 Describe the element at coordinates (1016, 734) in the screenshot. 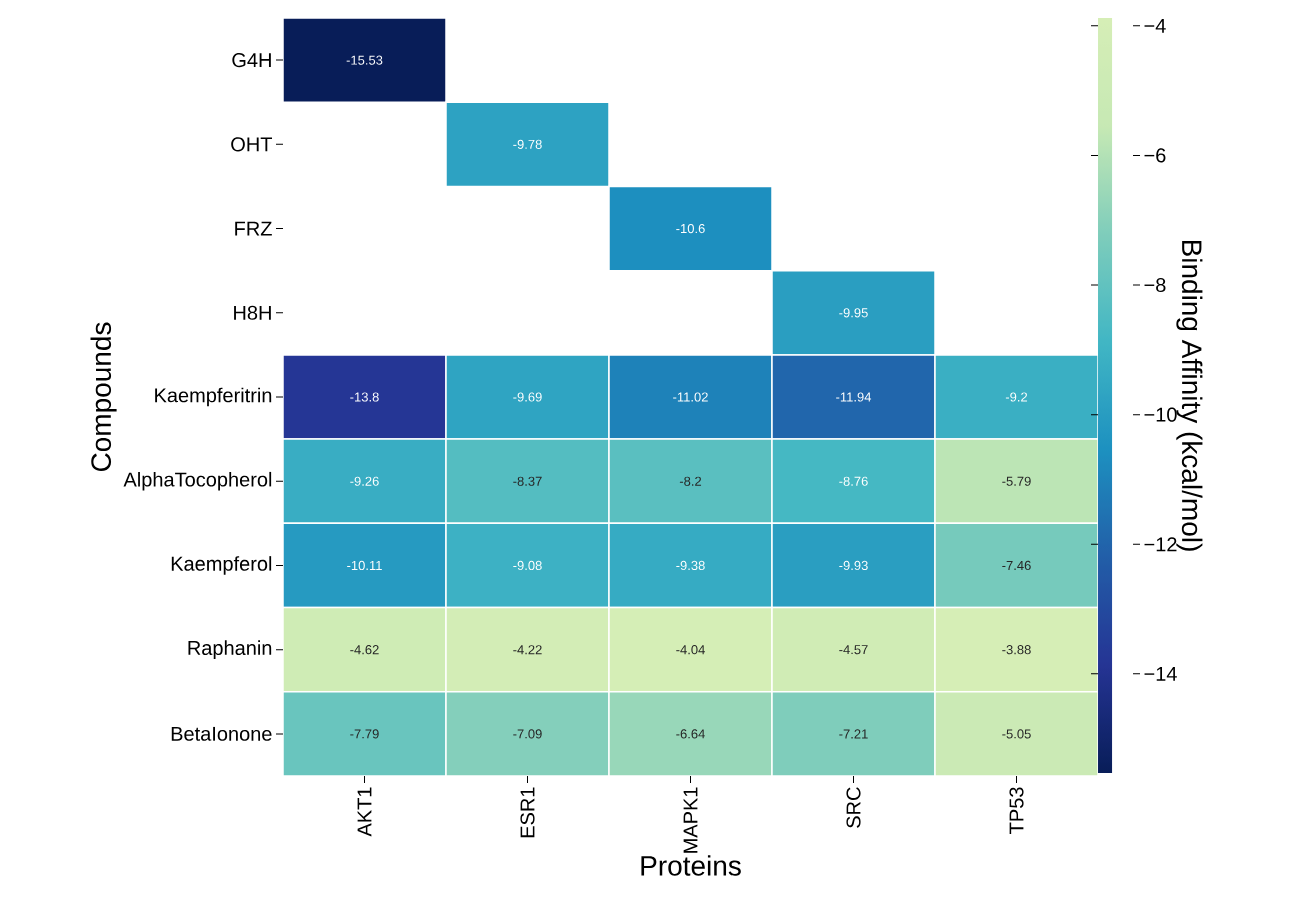

I see `data-label: -5.05` at that location.